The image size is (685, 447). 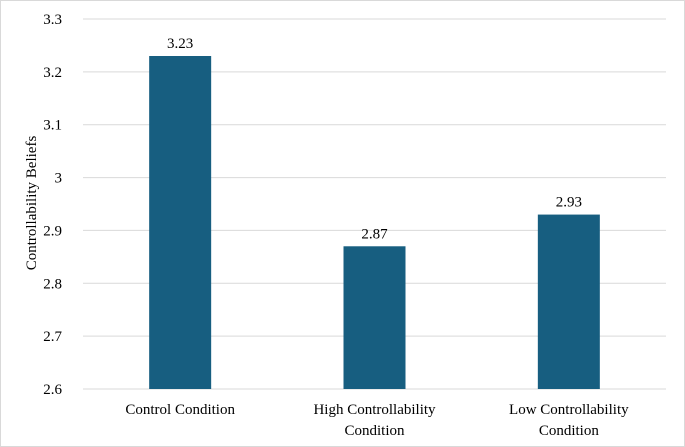 What do you see at coordinates (52, 73) in the screenshot?
I see `y-tick-label: 3.2` at bounding box center [52, 73].